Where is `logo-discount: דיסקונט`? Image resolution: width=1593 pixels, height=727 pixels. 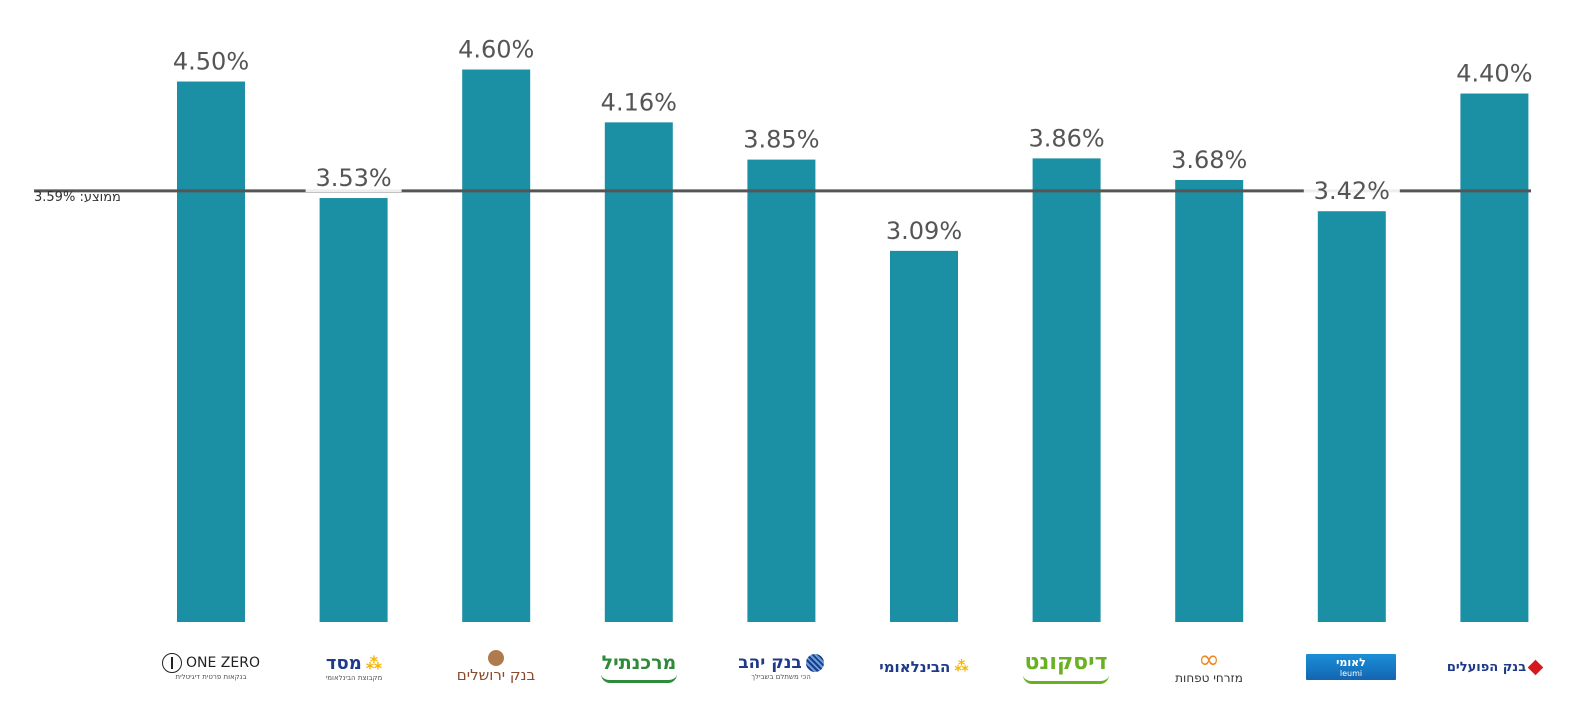
logo-discount: דיסקונט is located at coordinates (1066, 667).